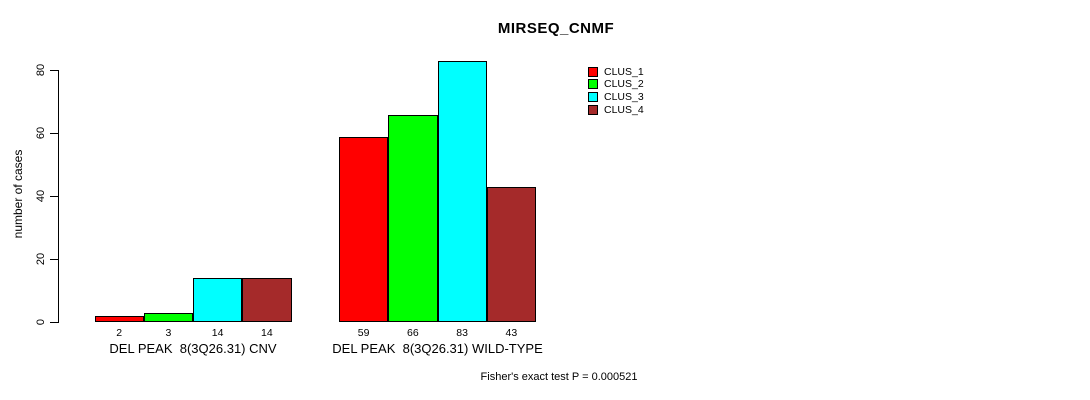 Image resolution: width=1090 pixels, height=400 pixels. I want to click on bar-value-label: 43, so click(511, 332).